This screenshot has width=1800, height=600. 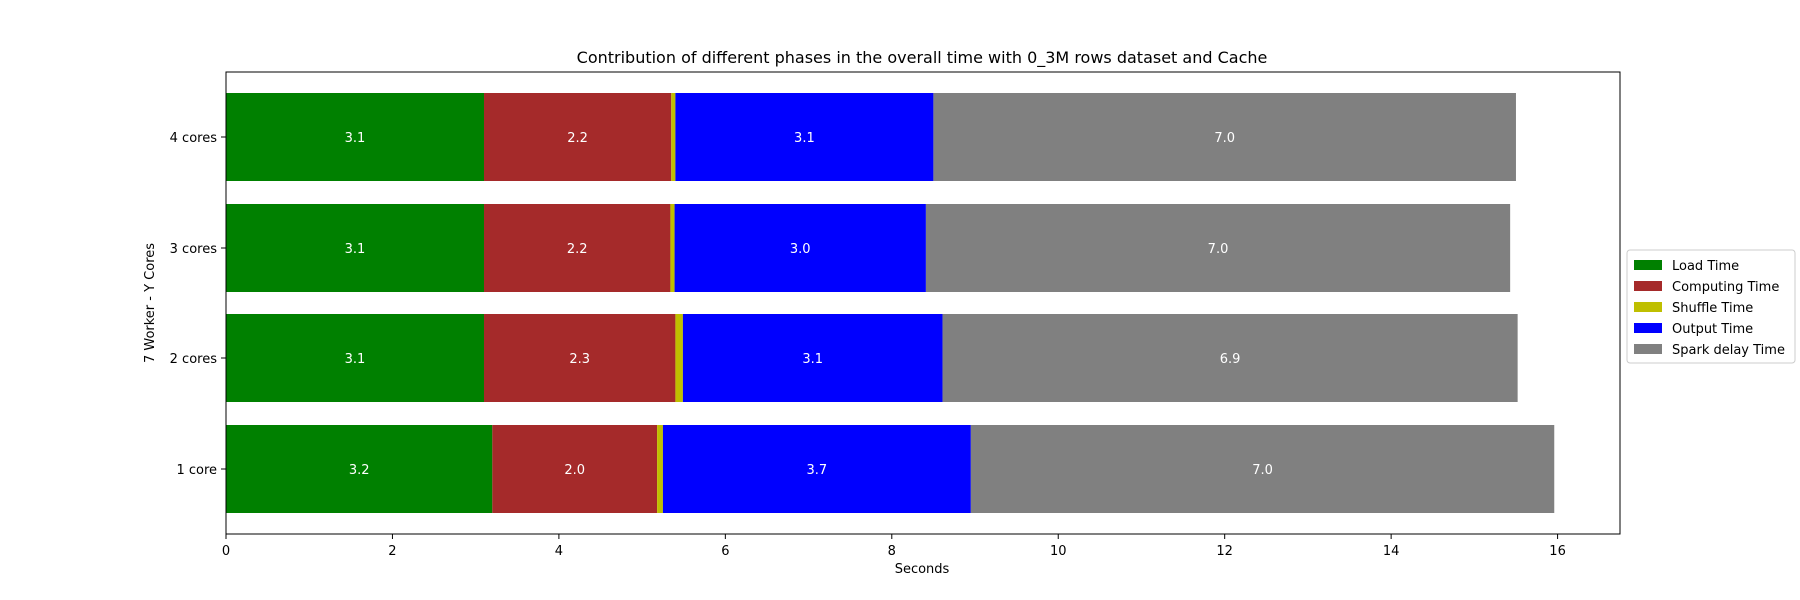 I want to click on bar-value-label: 2.3, so click(x=579, y=359).